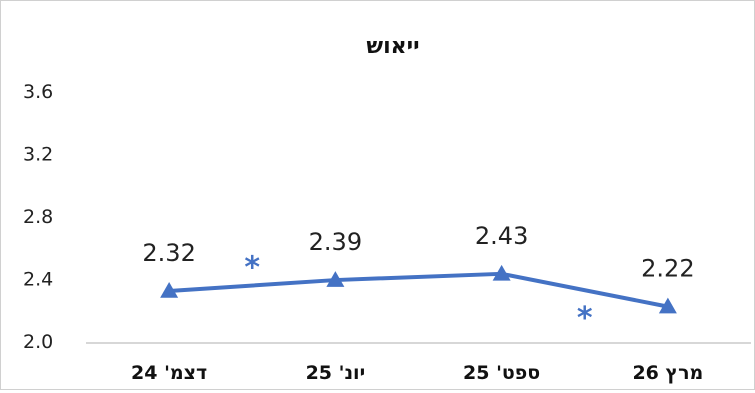 This screenshot has width=755, height=393. I want to click on x-tick-label: דצמ' 24, so click(169, 373).